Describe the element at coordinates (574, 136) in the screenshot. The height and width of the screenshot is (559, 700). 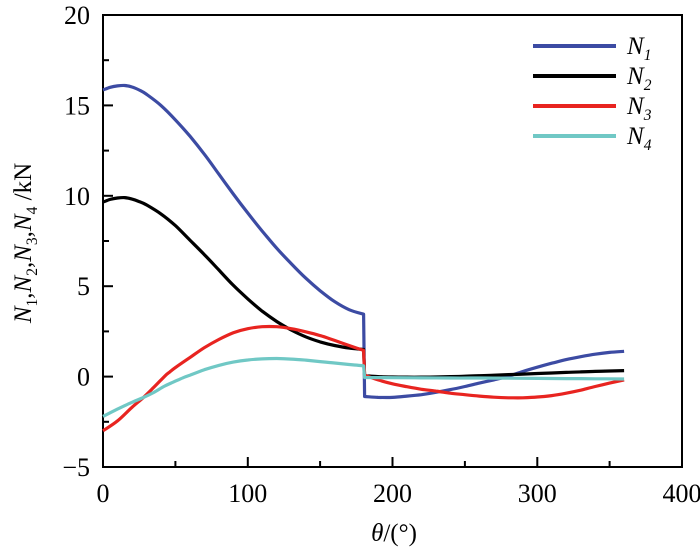
I see `legend-swatch-N4` at that location.